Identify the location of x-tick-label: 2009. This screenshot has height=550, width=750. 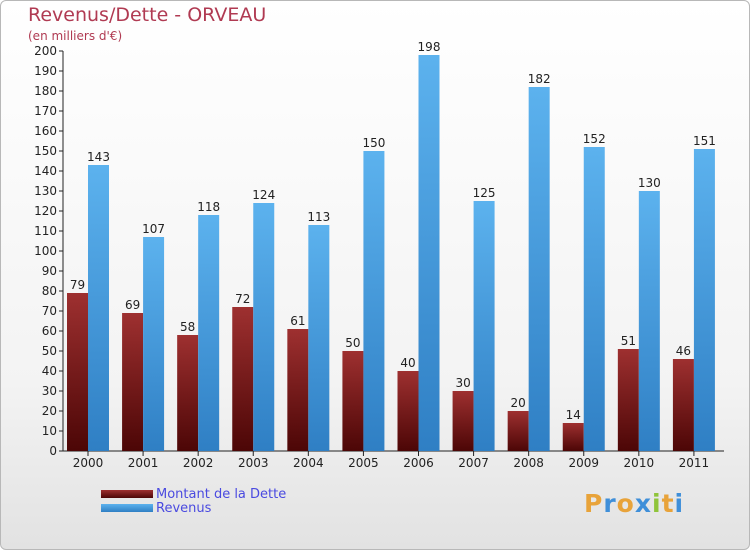
(583, 463).